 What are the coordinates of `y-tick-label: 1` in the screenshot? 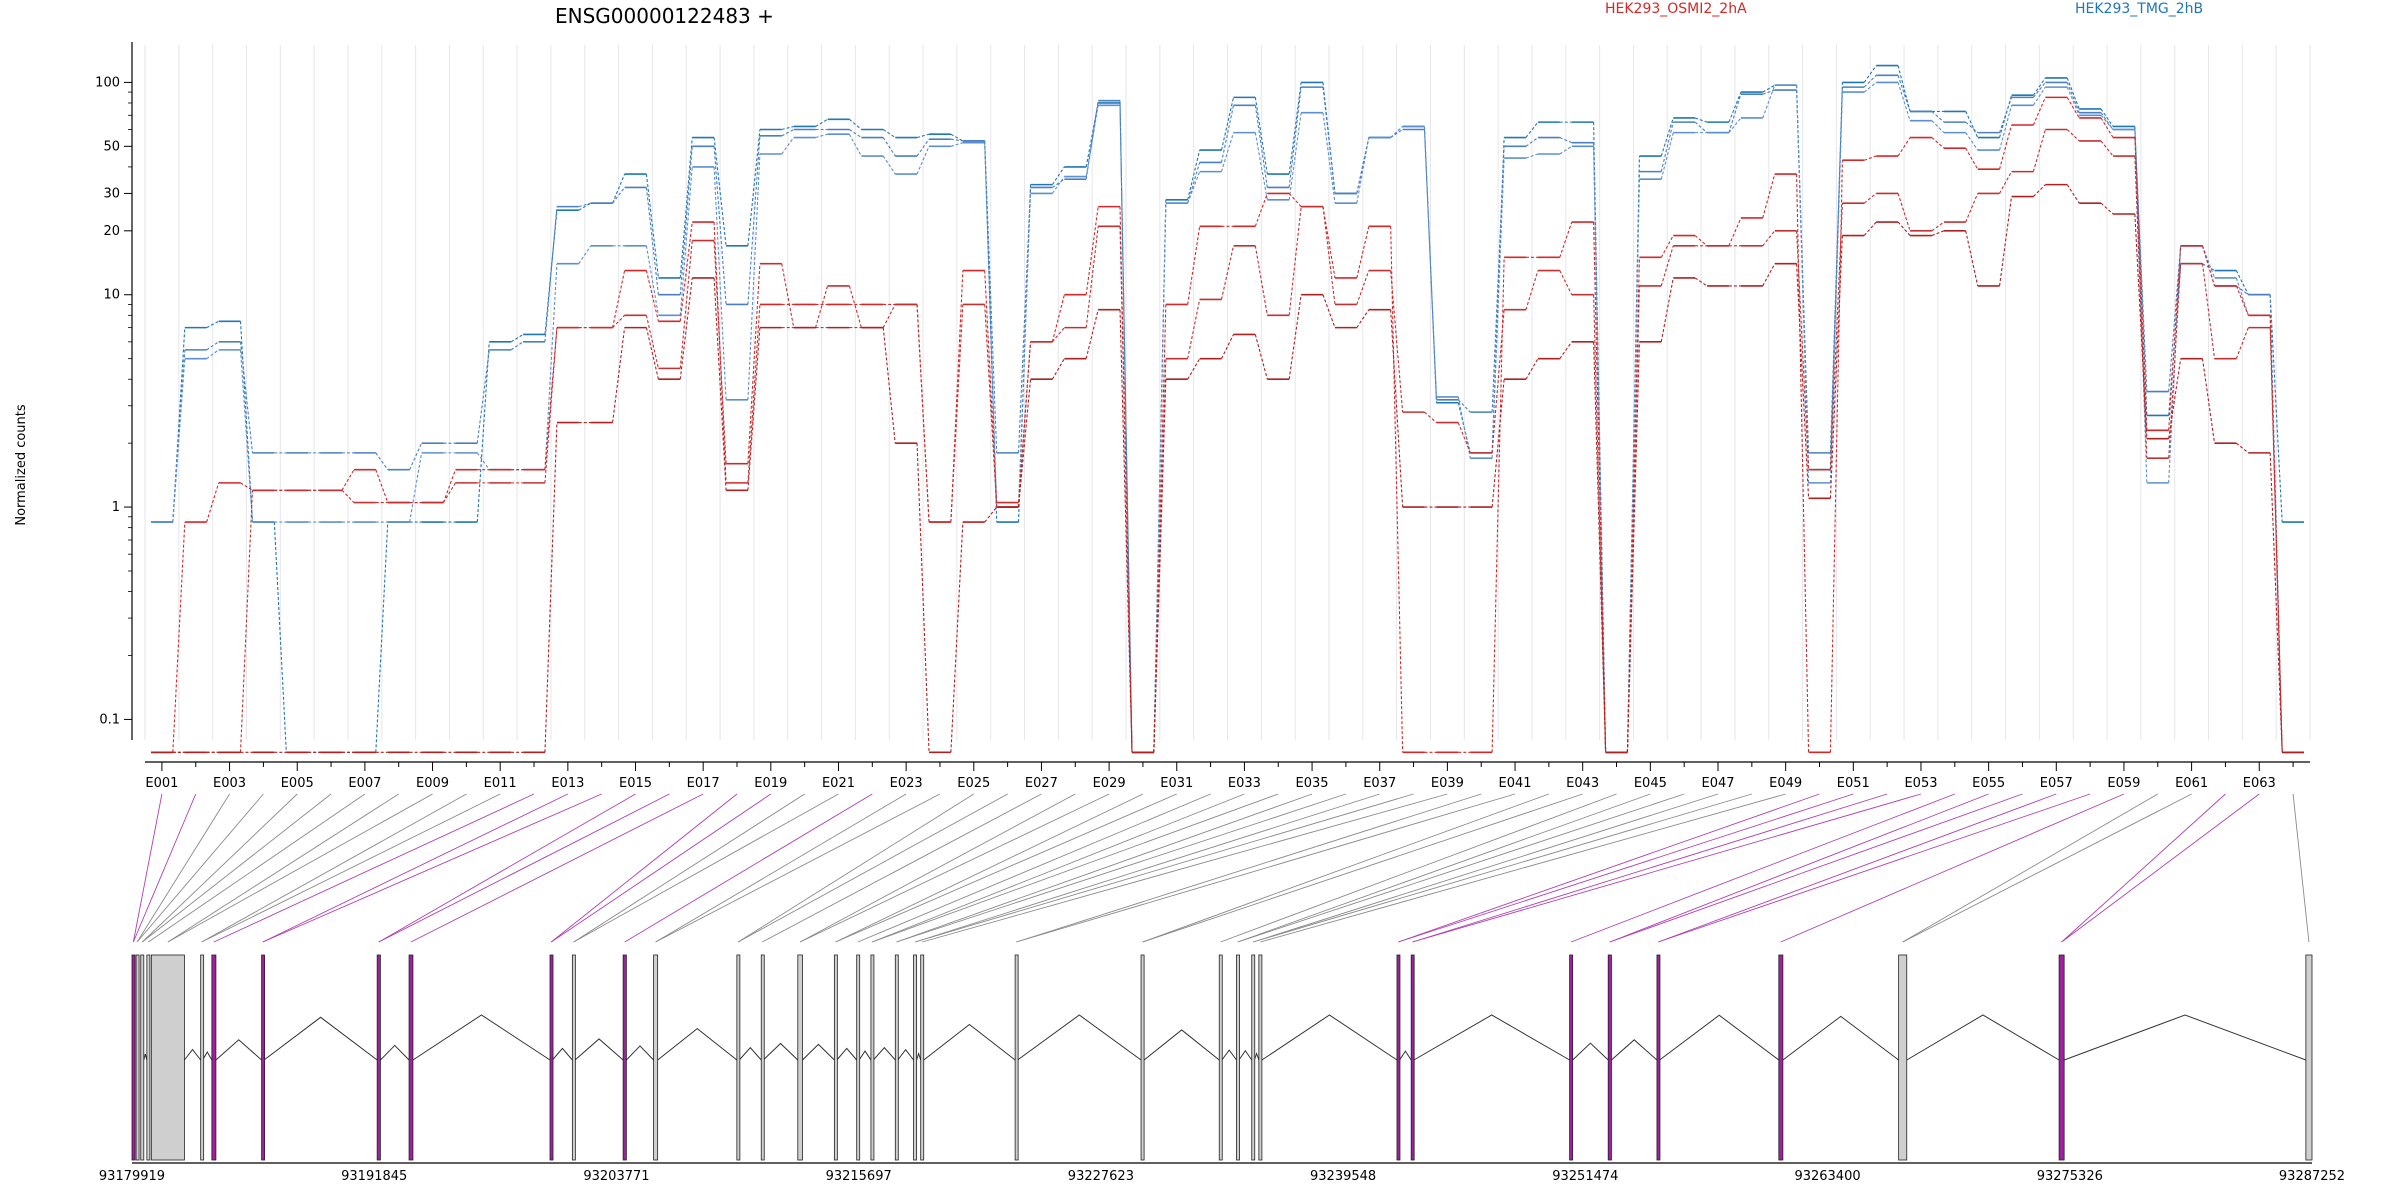 It's located at (116, 507).